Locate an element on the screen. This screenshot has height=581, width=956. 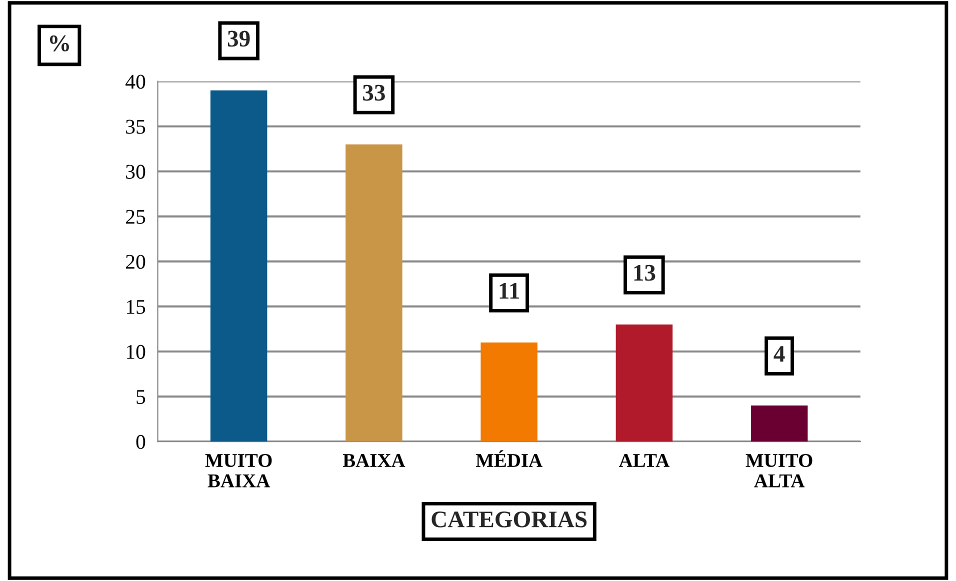
x-tick-label: MUITO ALTA is located at coordinates (779, 471).